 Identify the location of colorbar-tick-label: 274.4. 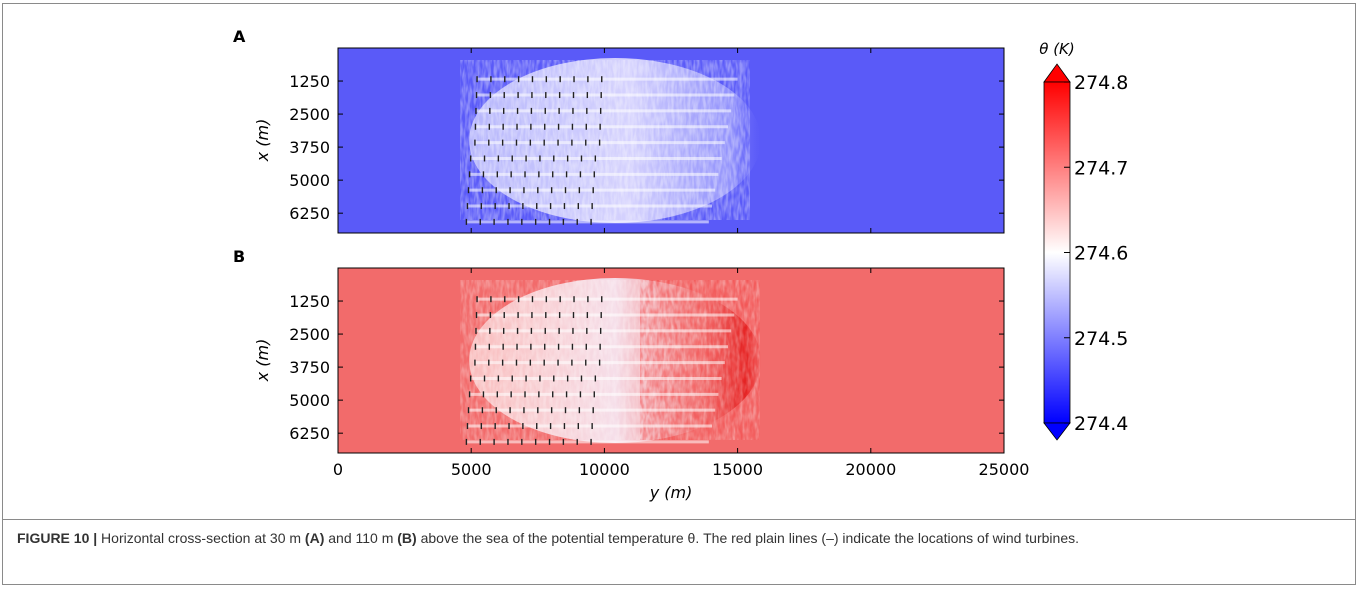
(1101, 424).